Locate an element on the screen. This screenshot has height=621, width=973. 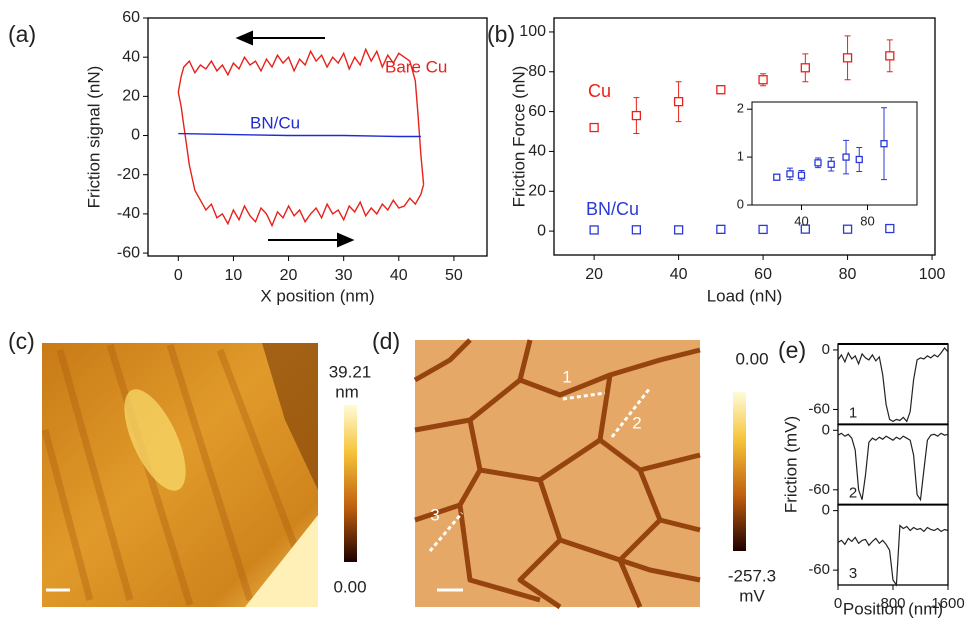
panel-label: (c) is located at coordinates (21, 341).